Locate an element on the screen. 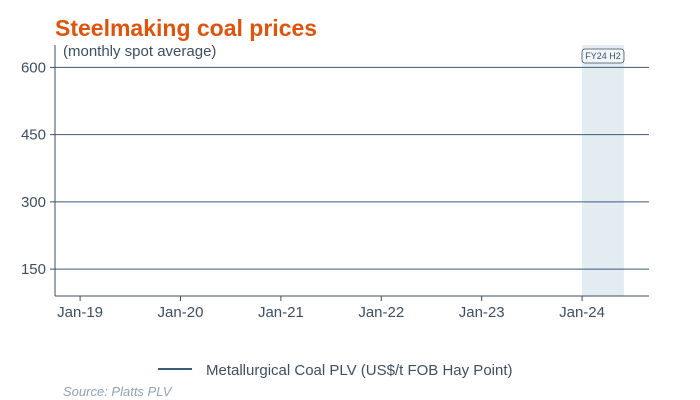  x-tick-labels: Jan-19 Jan-20 Jan-21 Jan-22 Jan-23 Jan-24 is located at coordinates (331, 308).